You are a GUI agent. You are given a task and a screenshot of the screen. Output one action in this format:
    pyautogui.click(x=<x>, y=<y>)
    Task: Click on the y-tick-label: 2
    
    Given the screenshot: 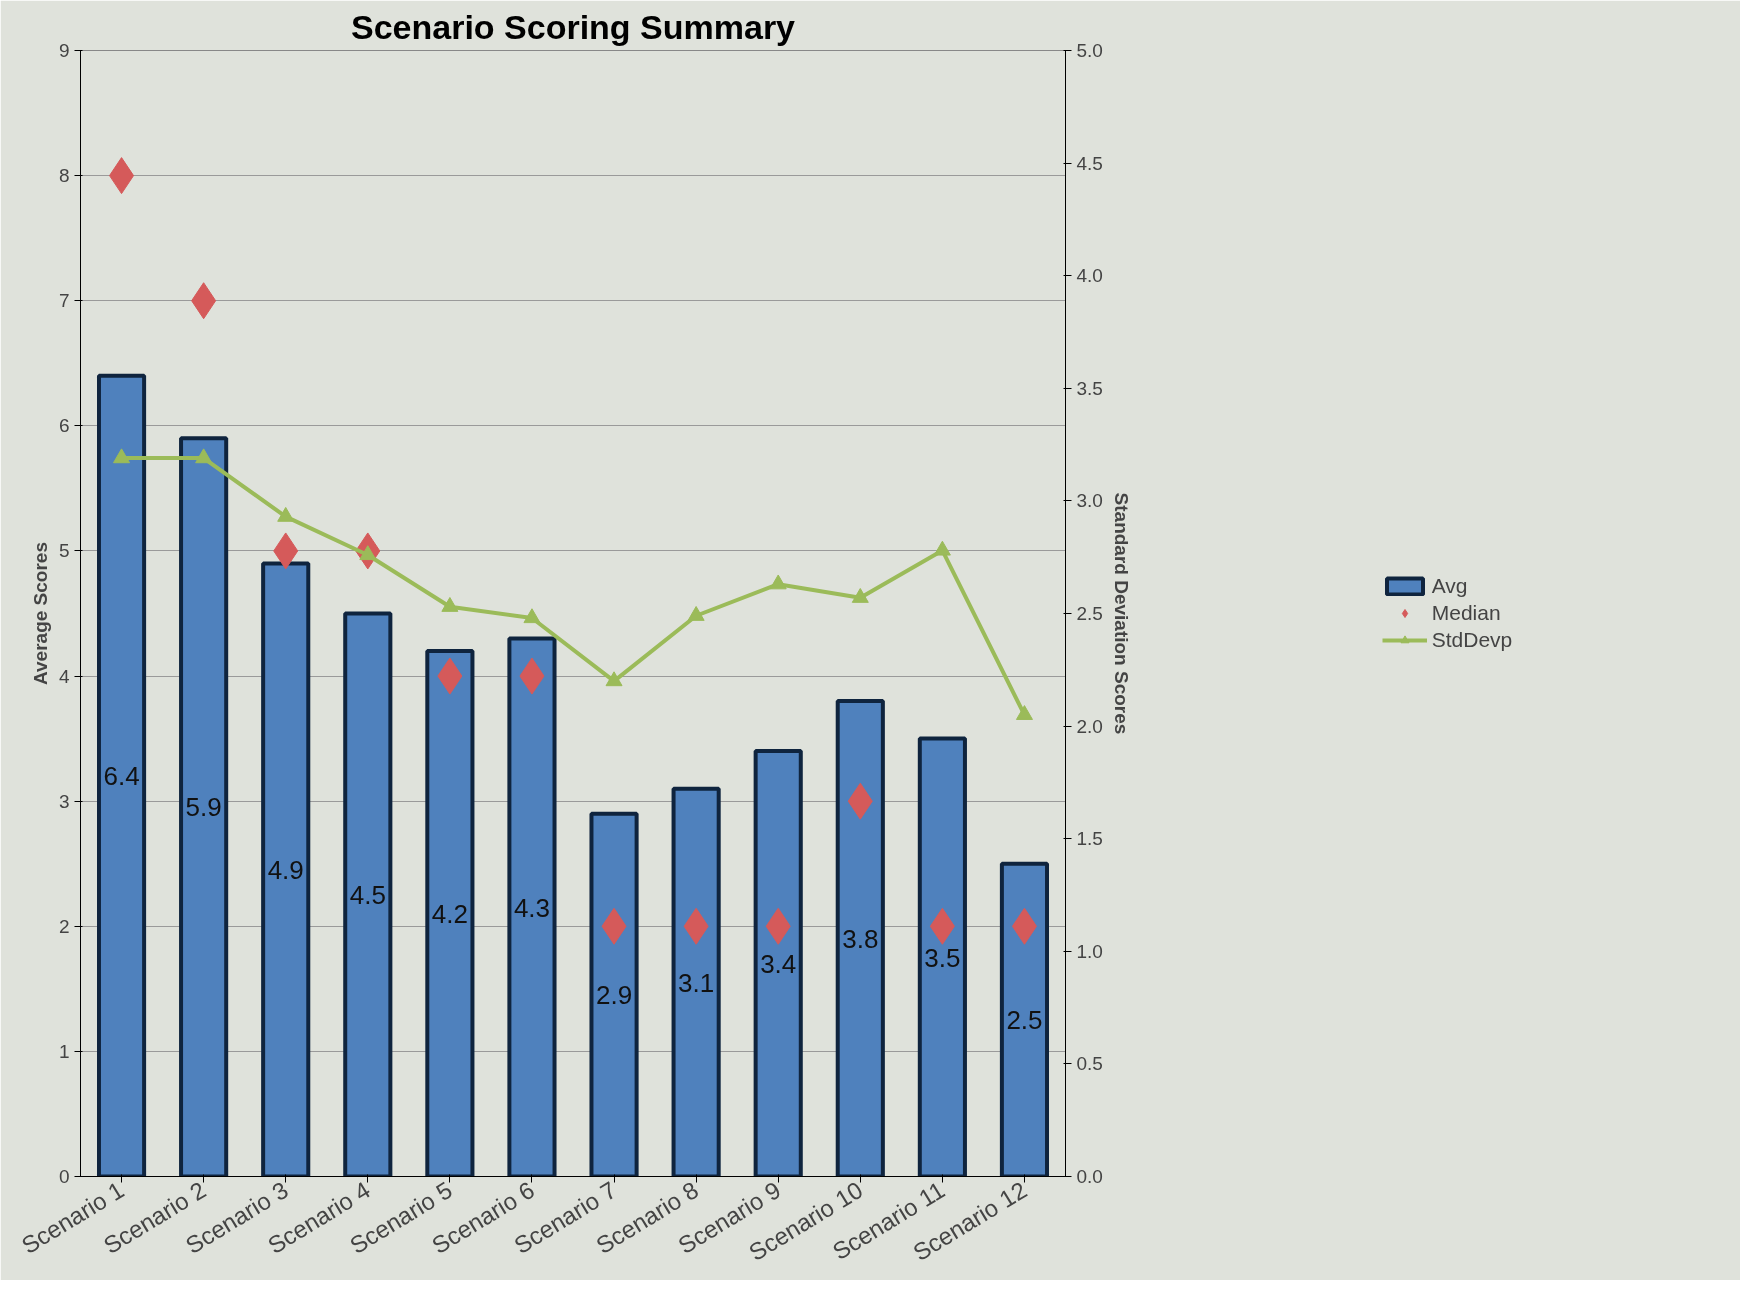 What is the action you would take?
    pyautogui.click(x=64, y=926)
    